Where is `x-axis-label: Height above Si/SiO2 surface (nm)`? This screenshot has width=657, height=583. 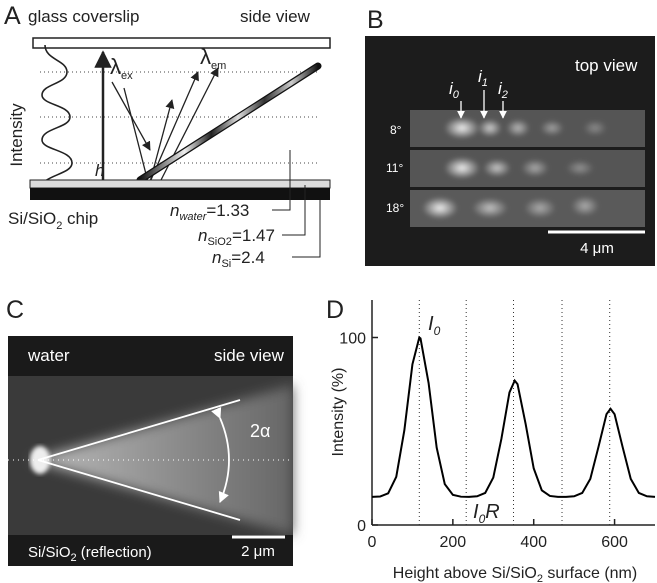
x-axis-label: Height above Si/SiO2 surface (nm) is located at coordinates (515, 574).